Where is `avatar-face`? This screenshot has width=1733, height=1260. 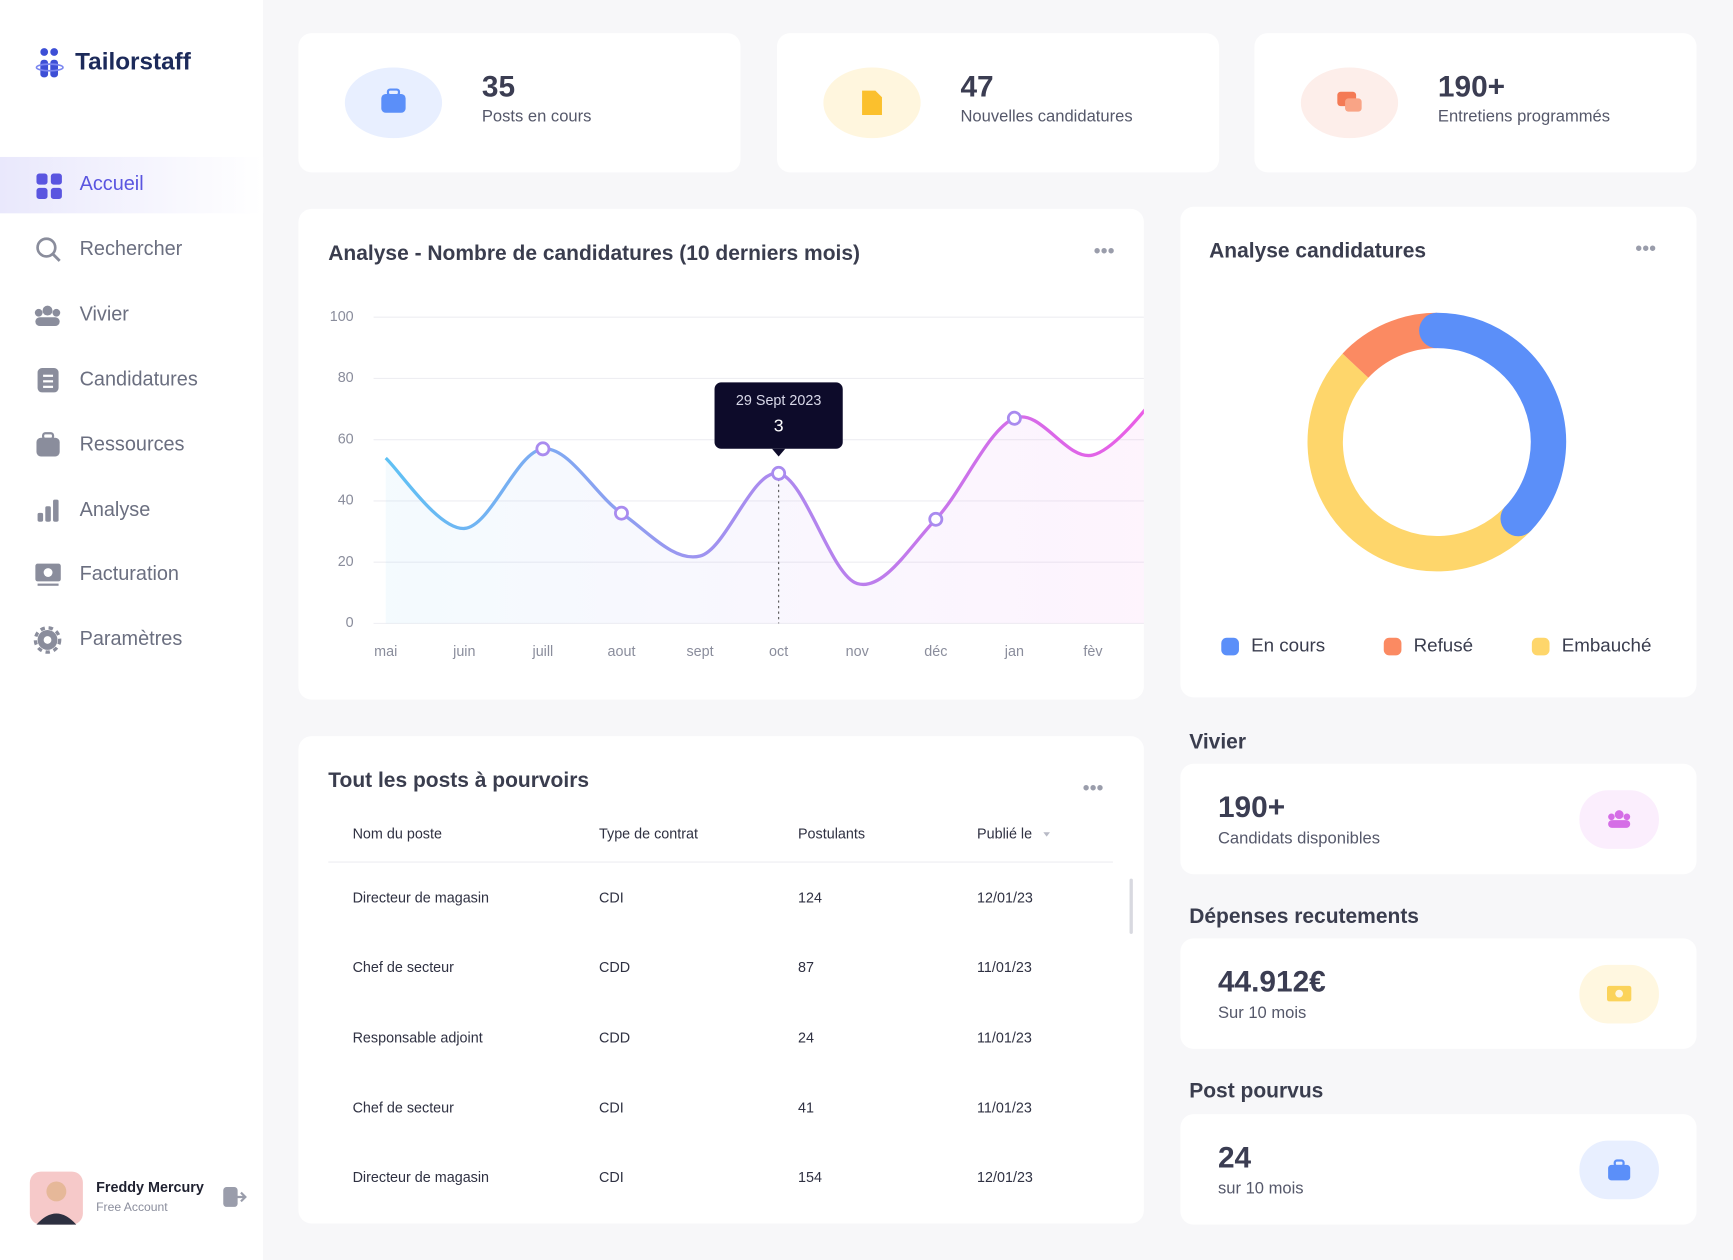 avatar-face is located at coordinates (56, 1191).